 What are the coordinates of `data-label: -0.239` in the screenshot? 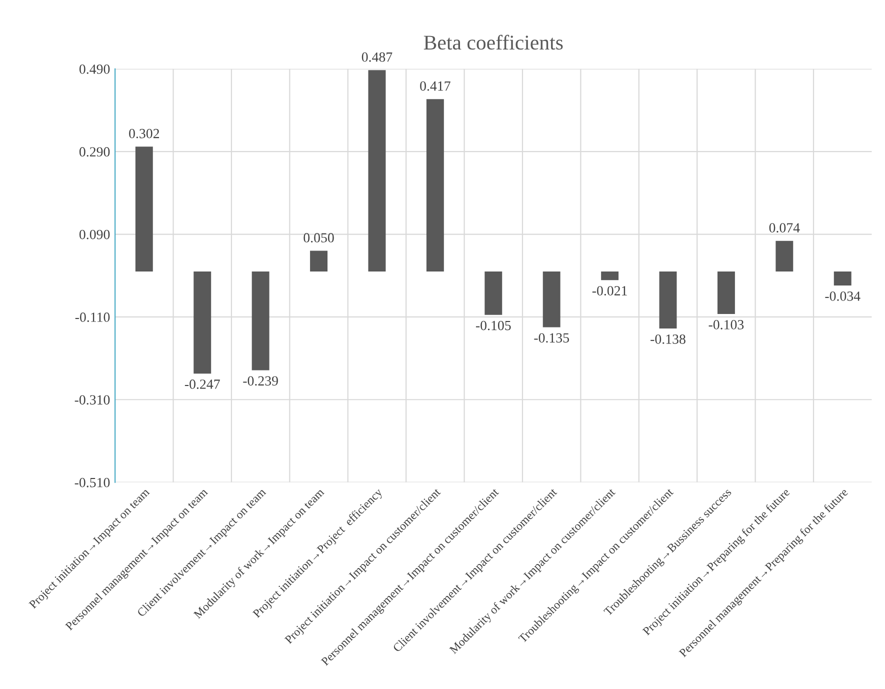 It's located at (260, 381).